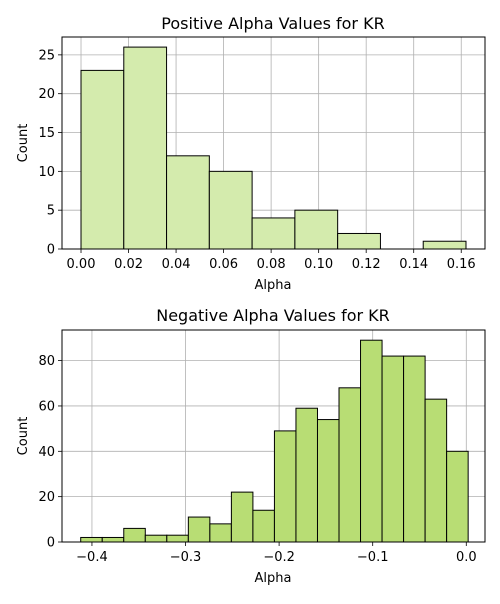 The height and width of the screenshot is (604, 500). I want to click on x-tick-label: 0.0, so click(466, 557).